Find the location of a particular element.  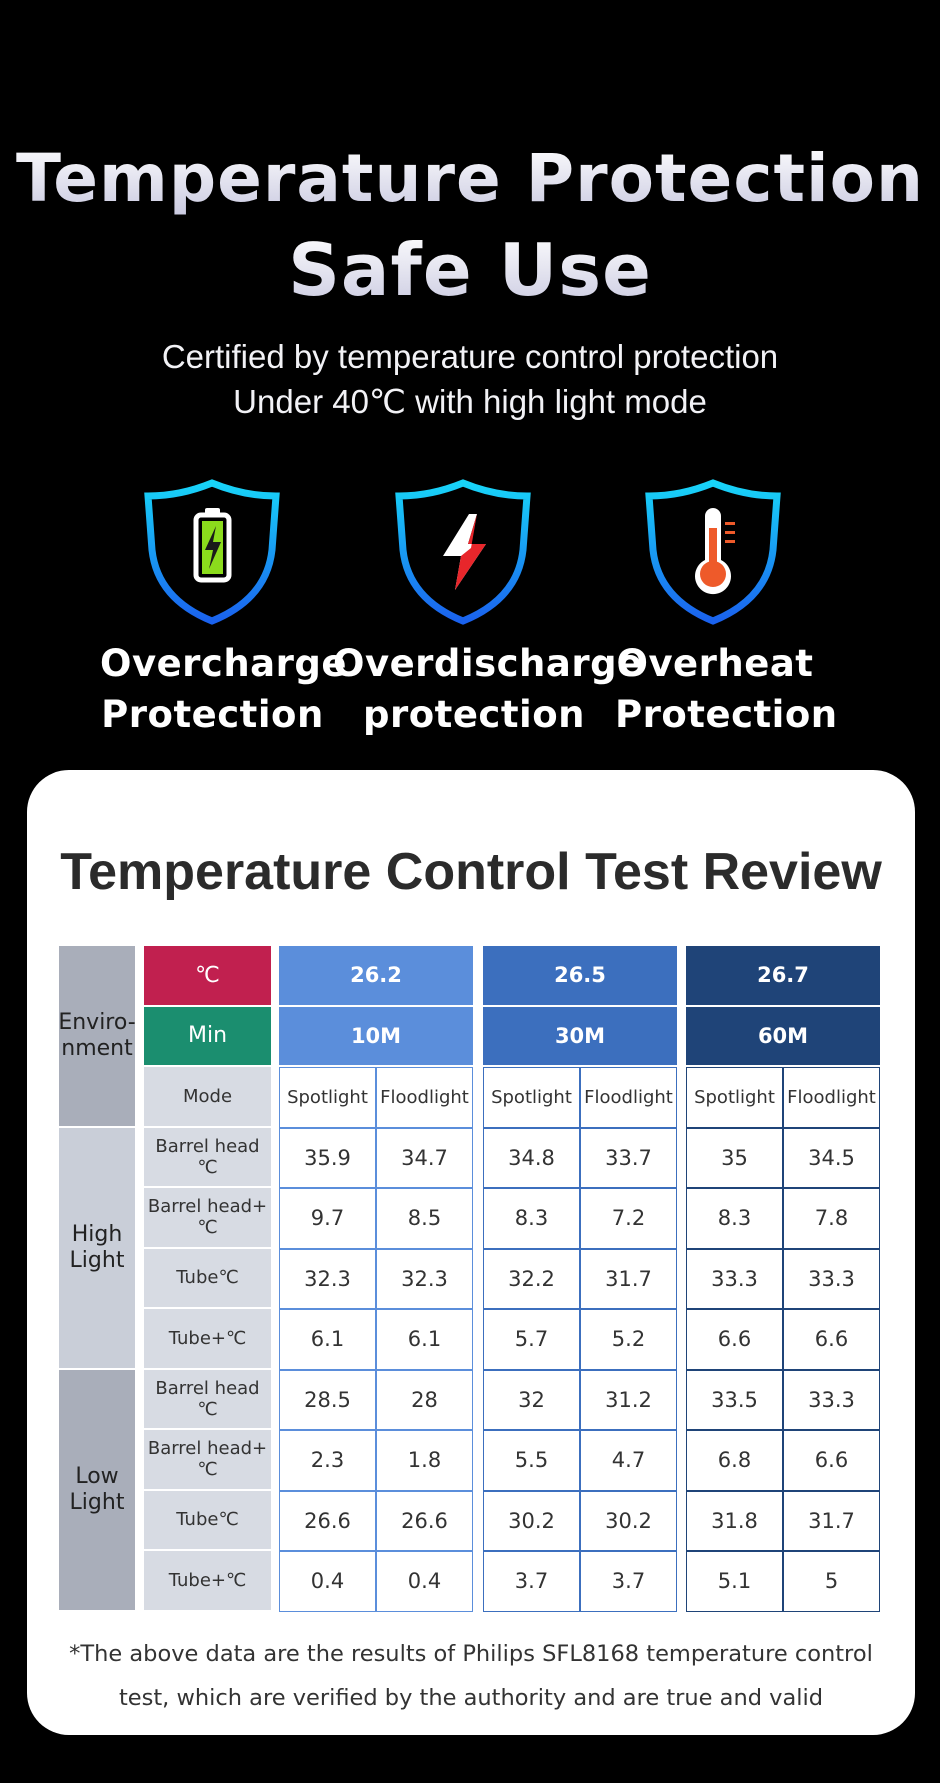

duration-header: 30M is located at coordinates (580, 1035).